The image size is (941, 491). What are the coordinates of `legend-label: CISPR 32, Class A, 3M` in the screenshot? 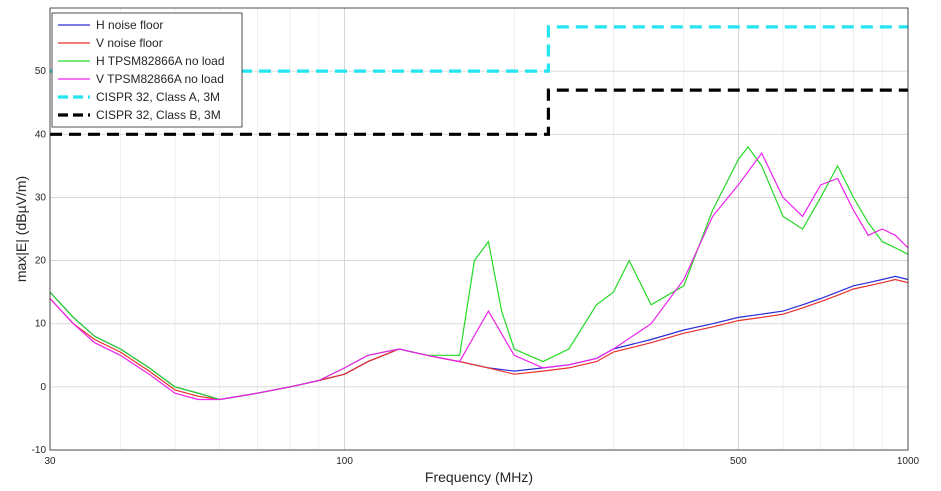 It's located at (158, 97).